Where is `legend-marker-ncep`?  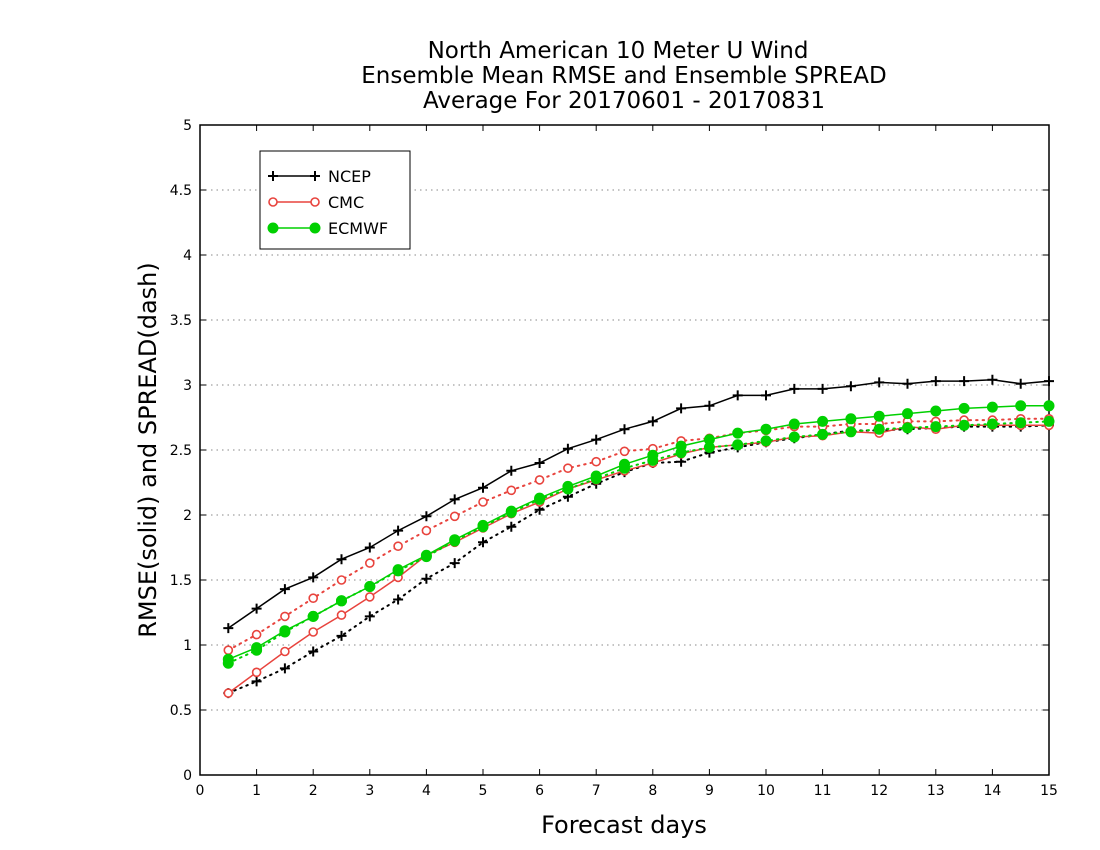
legend-marker-ncep is located at coordinates (273, 176).